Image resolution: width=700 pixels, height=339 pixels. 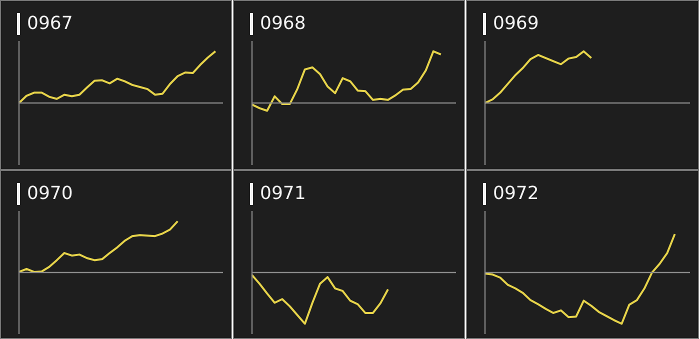 I want to click on chart-title: 0968, so click(x=278, y=24).